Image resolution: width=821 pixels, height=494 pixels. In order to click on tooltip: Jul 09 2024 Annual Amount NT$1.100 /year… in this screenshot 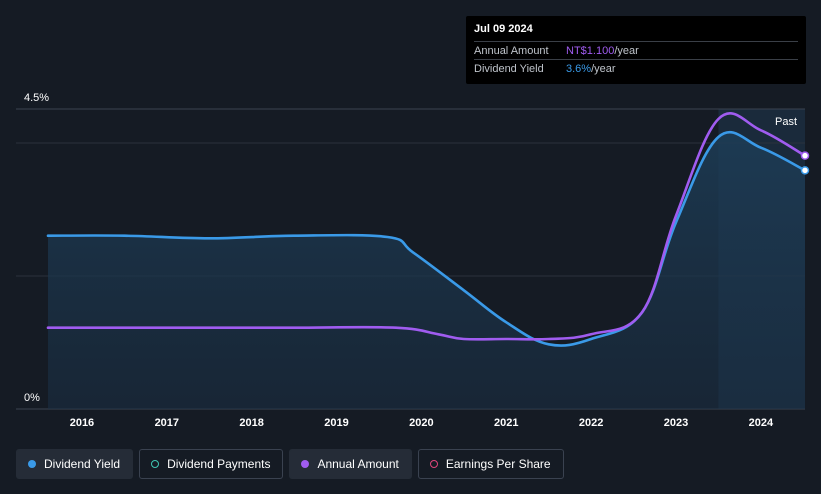, I will do `click(636, 50)`.